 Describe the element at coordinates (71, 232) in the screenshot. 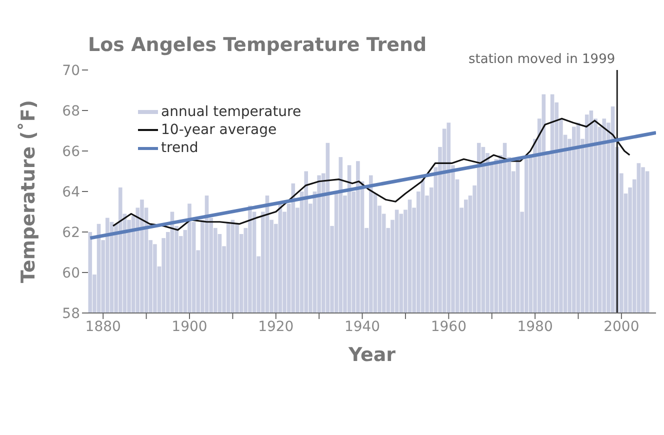

I see `y-tick-label: 62` at that location.